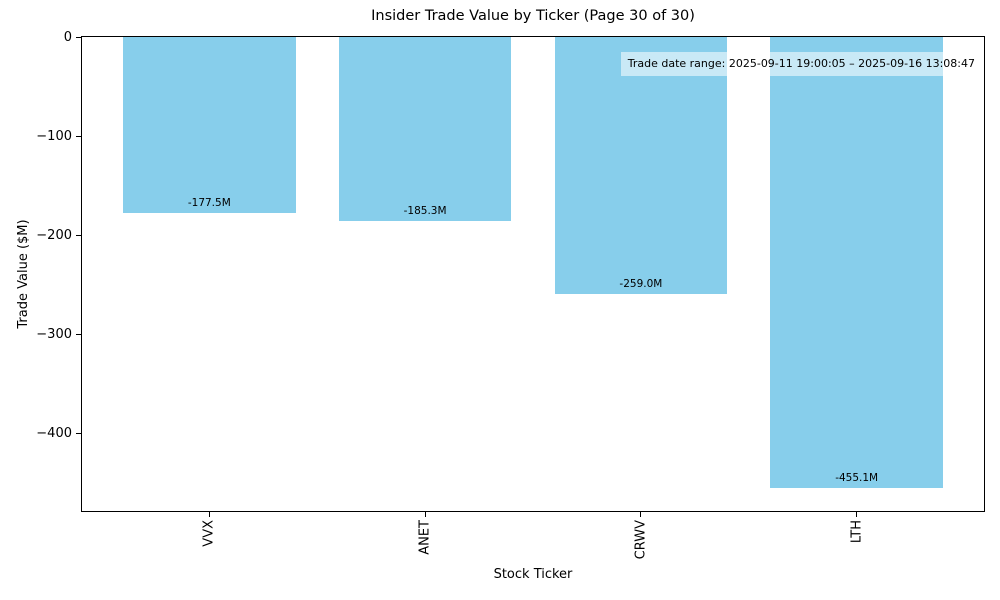 The width and height of the screenshot is (1000, 600). I want to click on y-tick-label: 0, so click(67, 37).